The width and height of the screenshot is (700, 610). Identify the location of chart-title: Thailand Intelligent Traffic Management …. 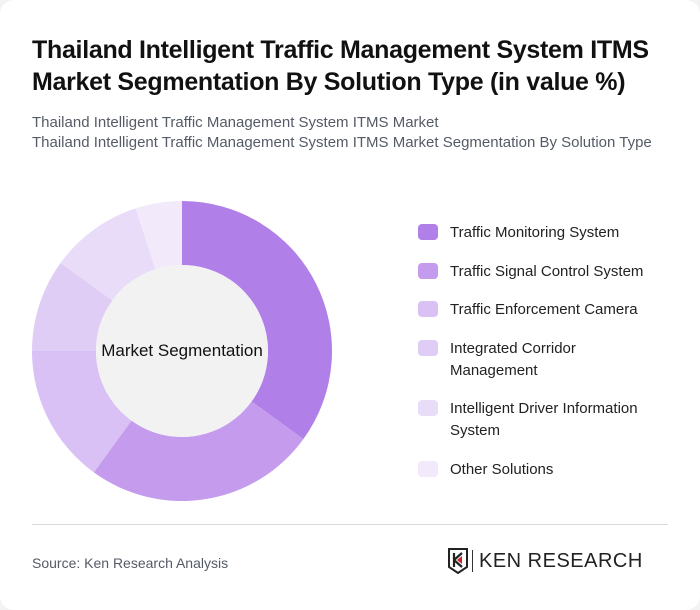
(340, 66).